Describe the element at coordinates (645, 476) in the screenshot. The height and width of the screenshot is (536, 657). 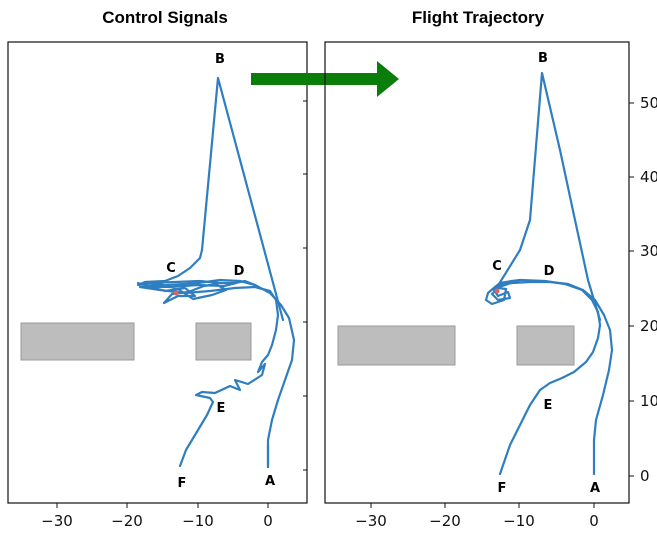
I see `y-tick-label: 0` at that location.